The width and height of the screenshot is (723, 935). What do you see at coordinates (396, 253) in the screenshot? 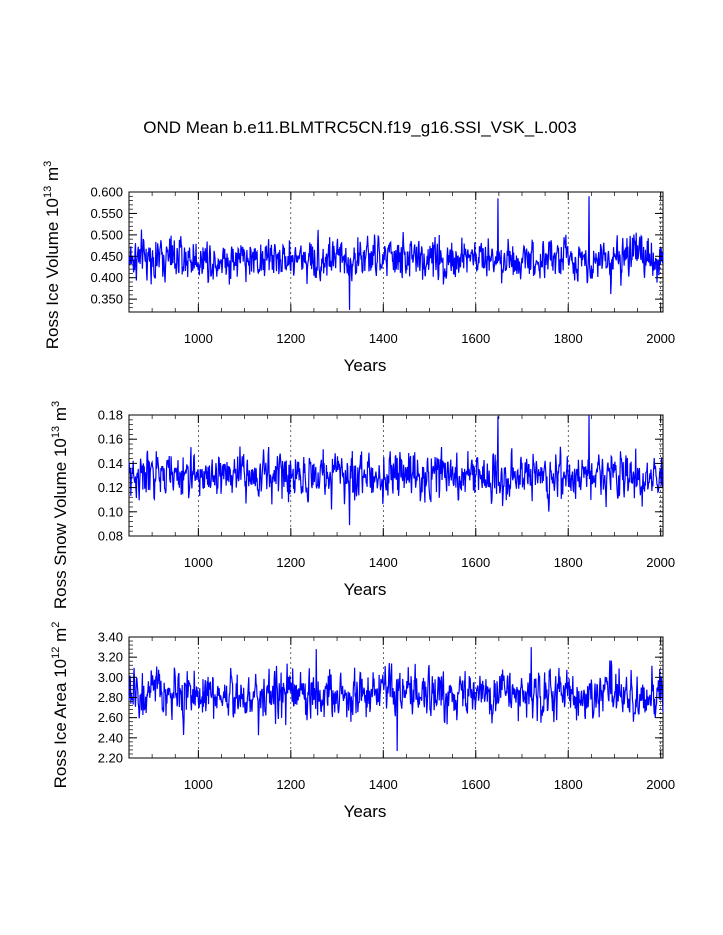
I see `series-line-ross-ice-volume` at bounding box center [396, 253].